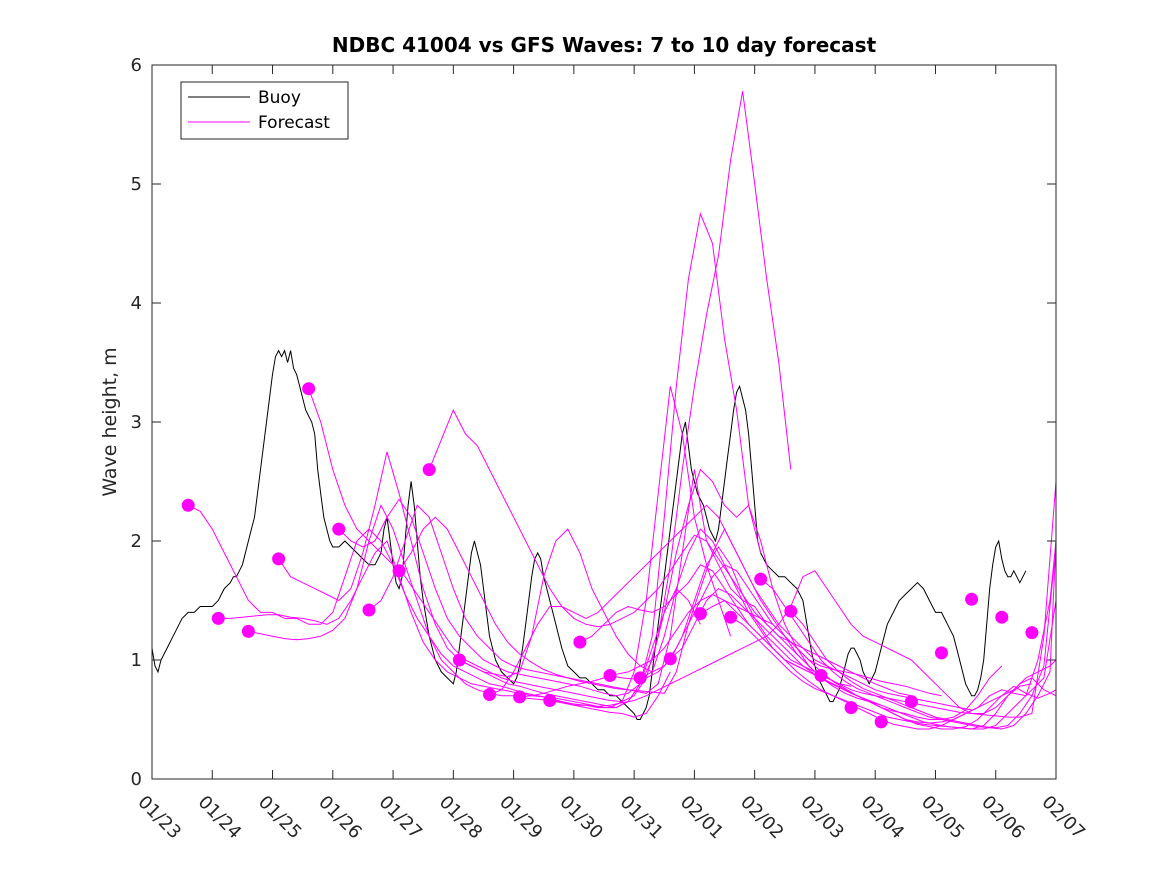 This screenshot has height=875, width=1167. Describe the element at coordinates (136, 184) in the screenshot. I see `ytick-label: 5` at that location.